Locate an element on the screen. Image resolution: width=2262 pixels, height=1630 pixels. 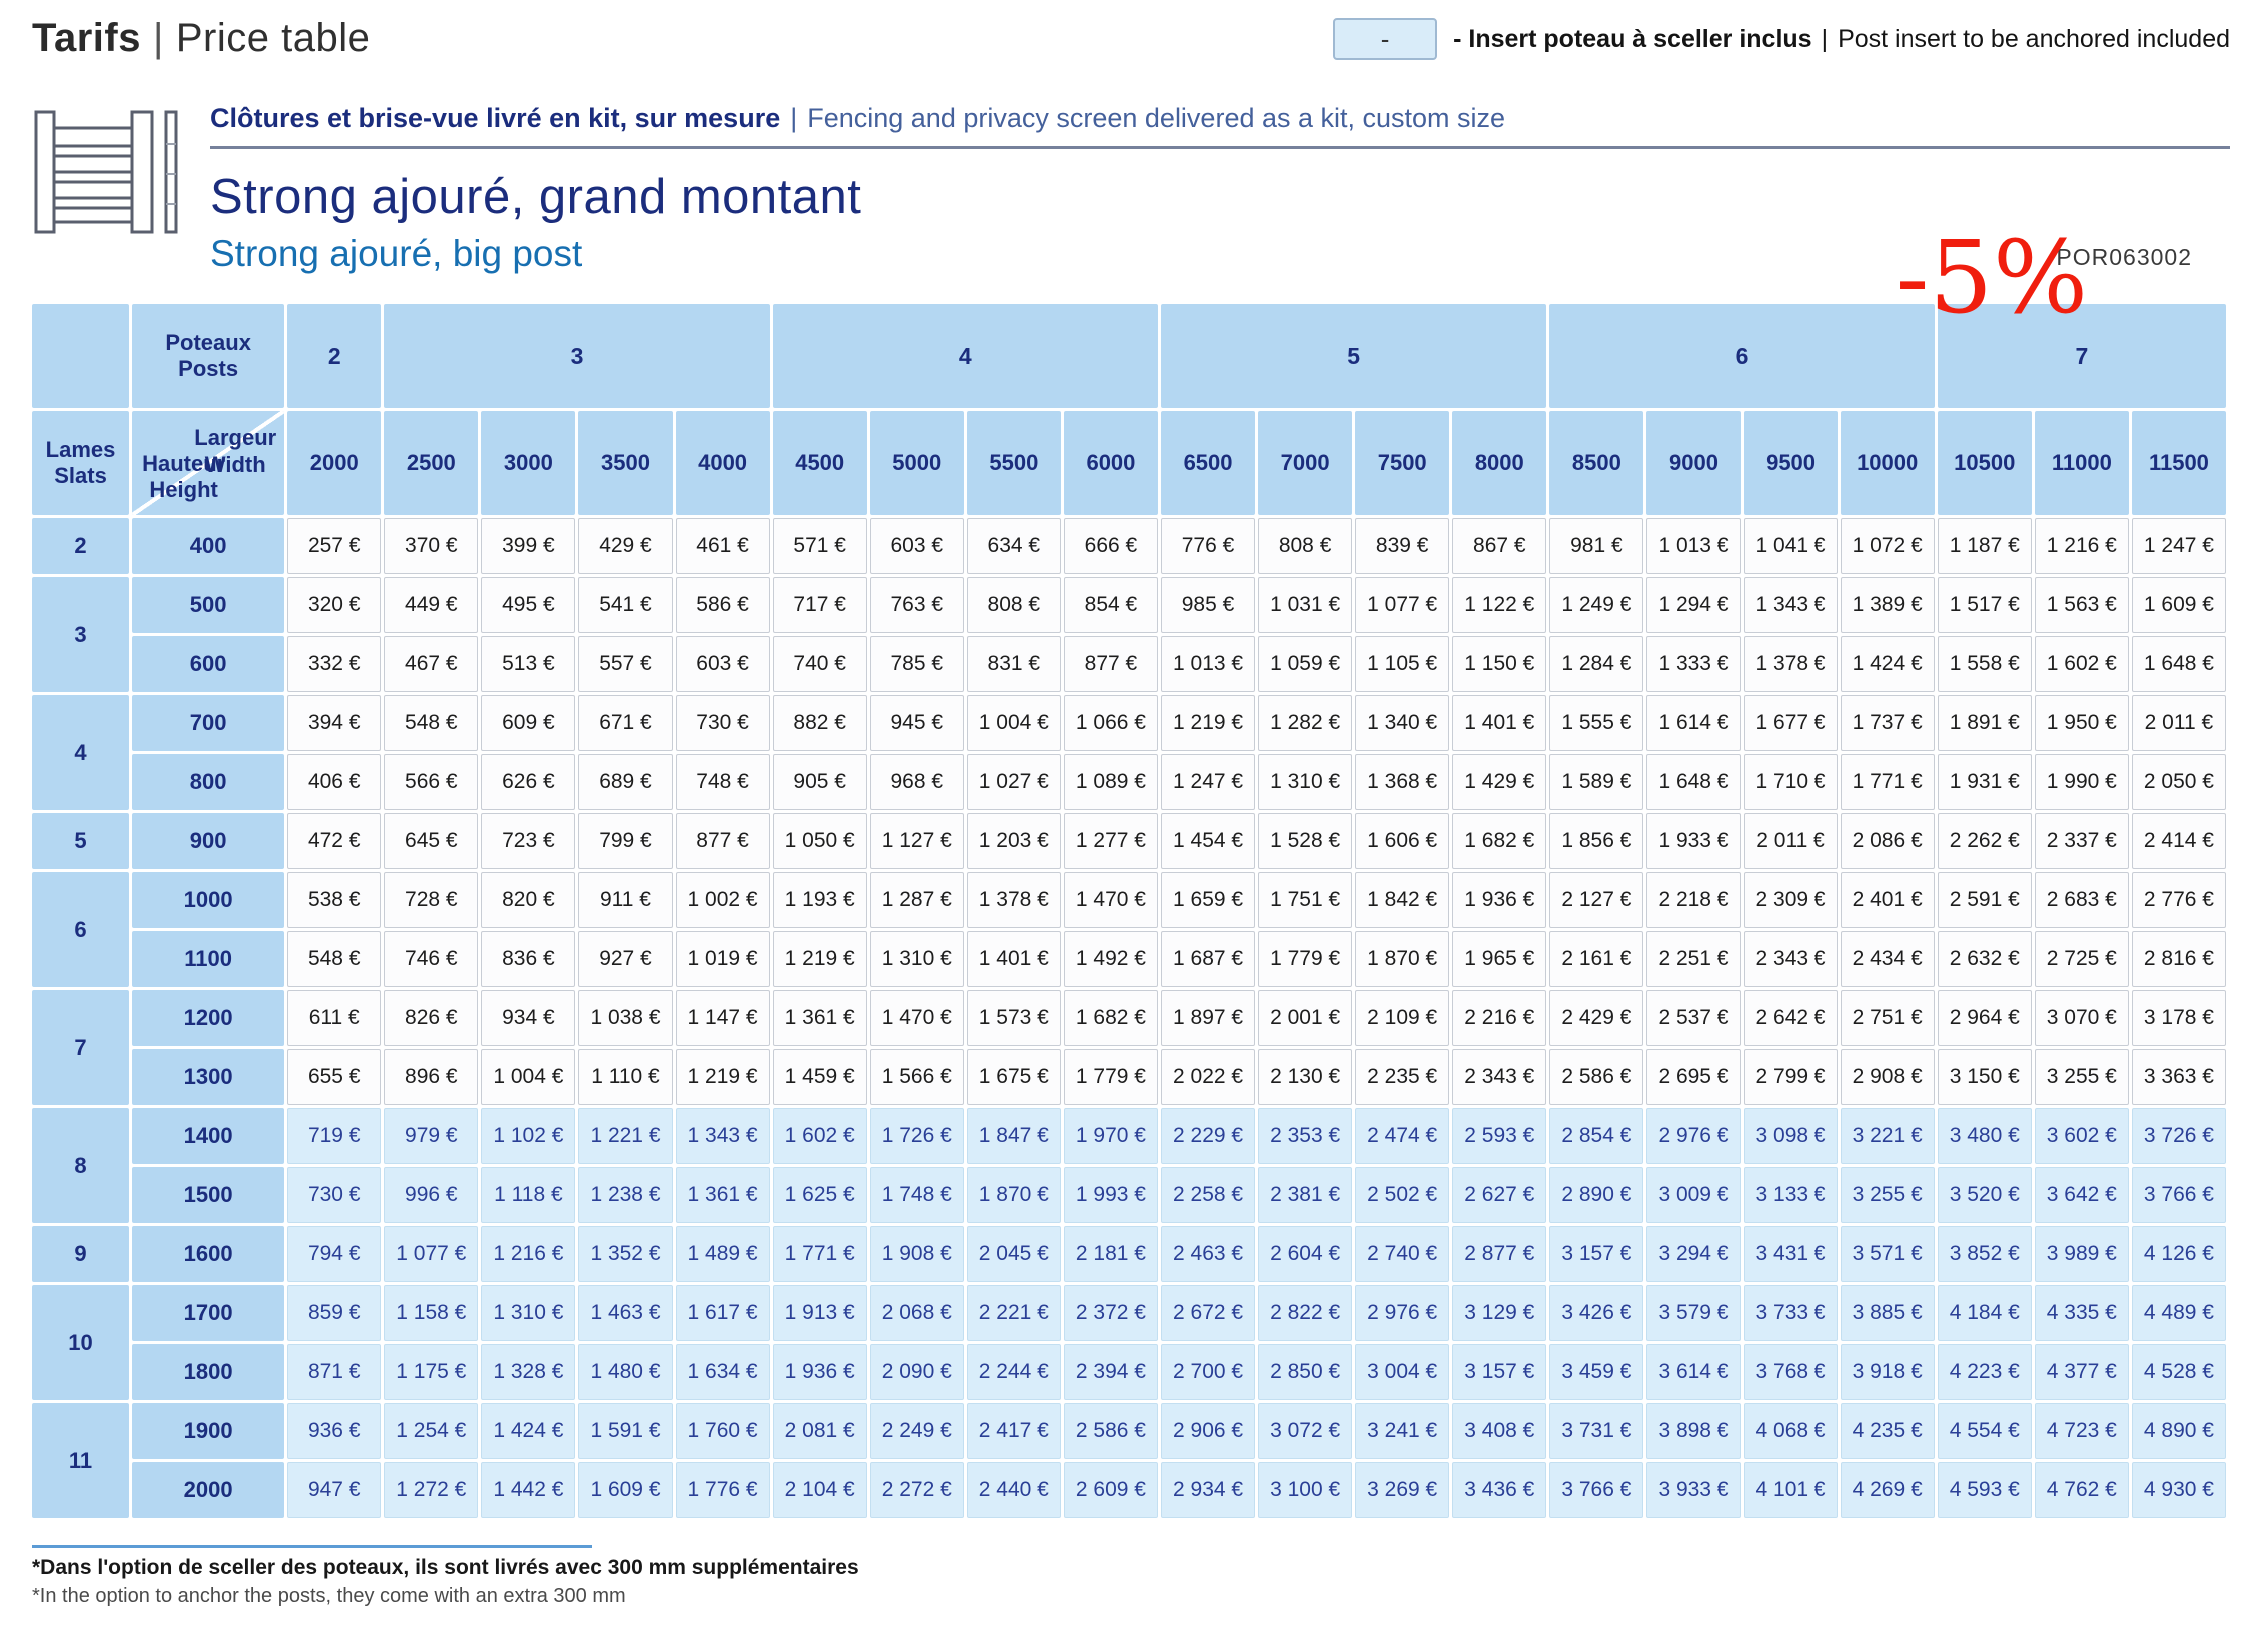
price-cell: 1 310 € is located at coordinates (916, 959).